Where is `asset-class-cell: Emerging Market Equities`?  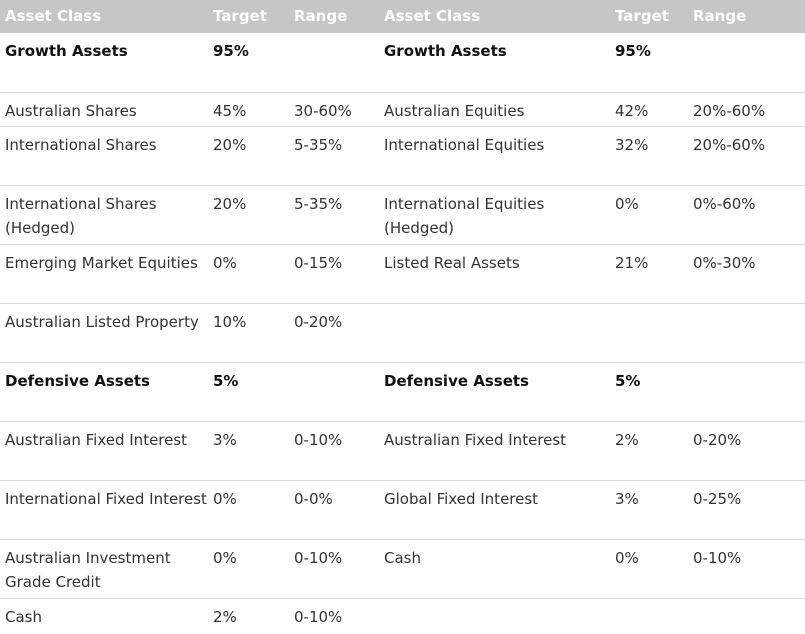
asset-class-cell: Emerging Market Equities is located at coordinates (101, 262).